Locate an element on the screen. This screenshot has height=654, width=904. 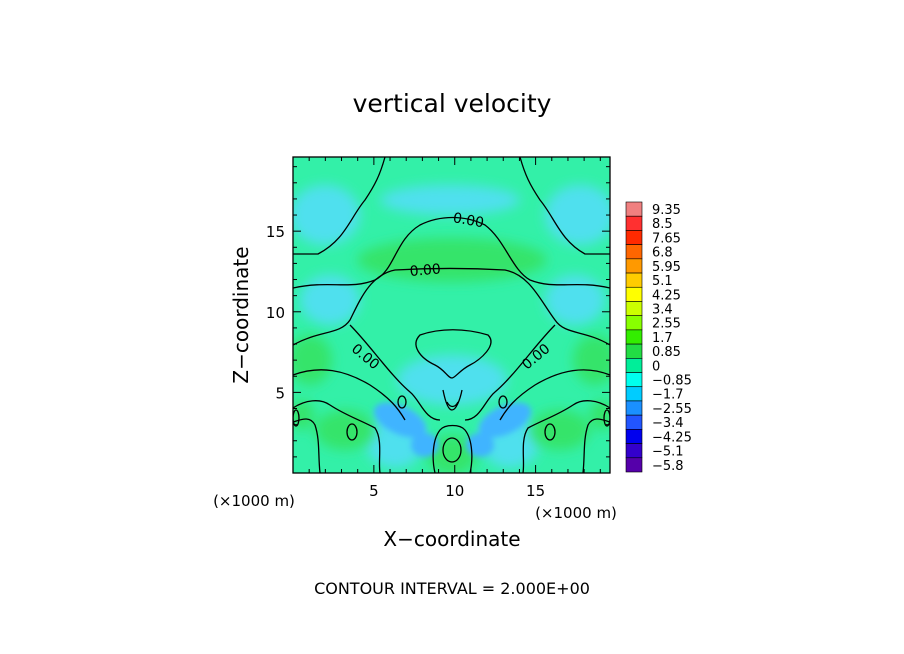
colorbar-label: −3.4 is located at coordinates (668, 423).